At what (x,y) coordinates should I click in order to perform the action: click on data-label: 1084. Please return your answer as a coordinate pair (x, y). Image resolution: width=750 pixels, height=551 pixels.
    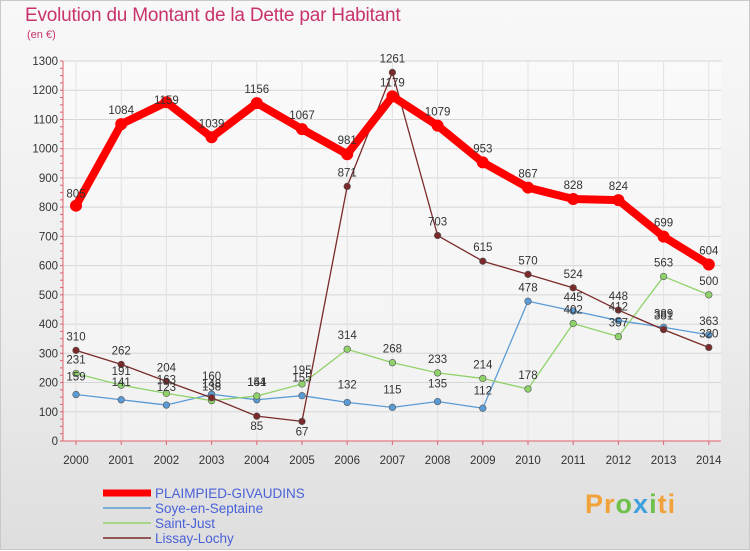
    Looking at the image, I should click on (121, 111).